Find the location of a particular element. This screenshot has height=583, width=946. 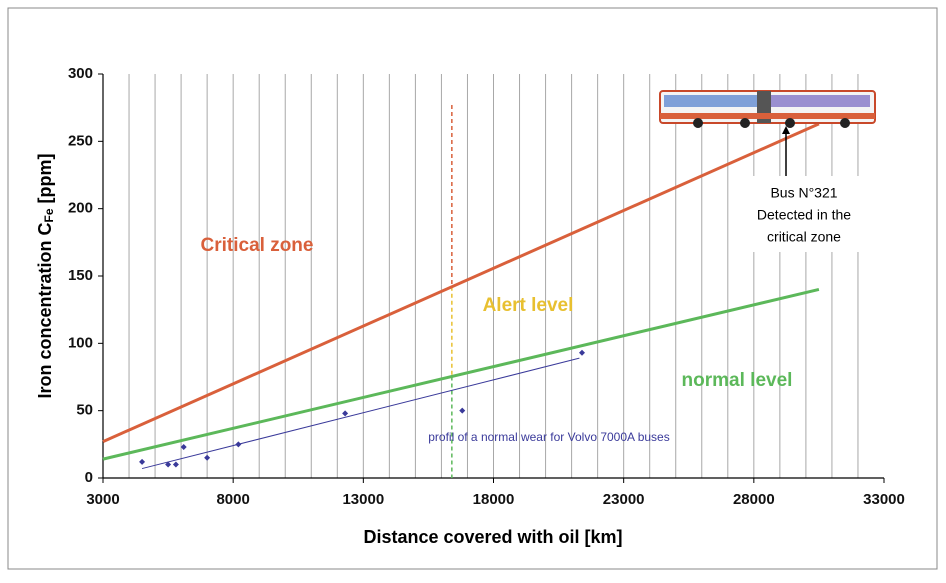

bus-icon is located at coordinates (767, 133).